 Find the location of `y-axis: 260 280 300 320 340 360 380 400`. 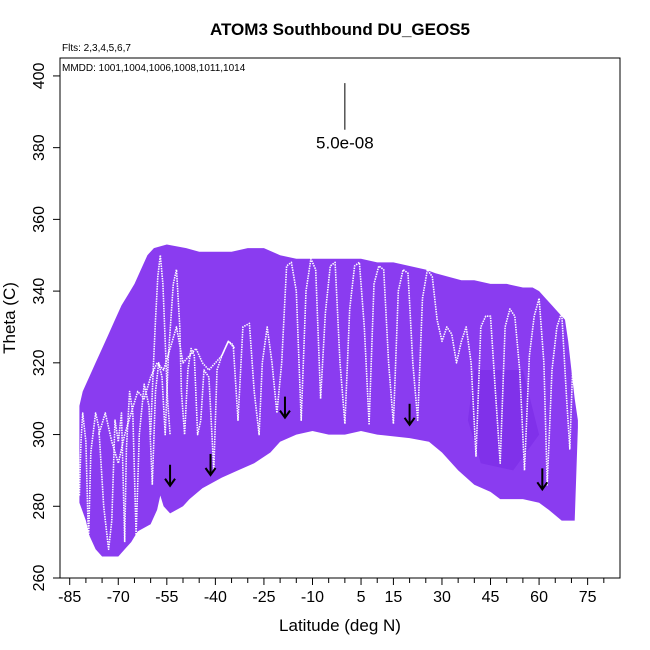

y-axis: 260 280 300 320 340 360 380 400 is located at coordinates (45, 326).